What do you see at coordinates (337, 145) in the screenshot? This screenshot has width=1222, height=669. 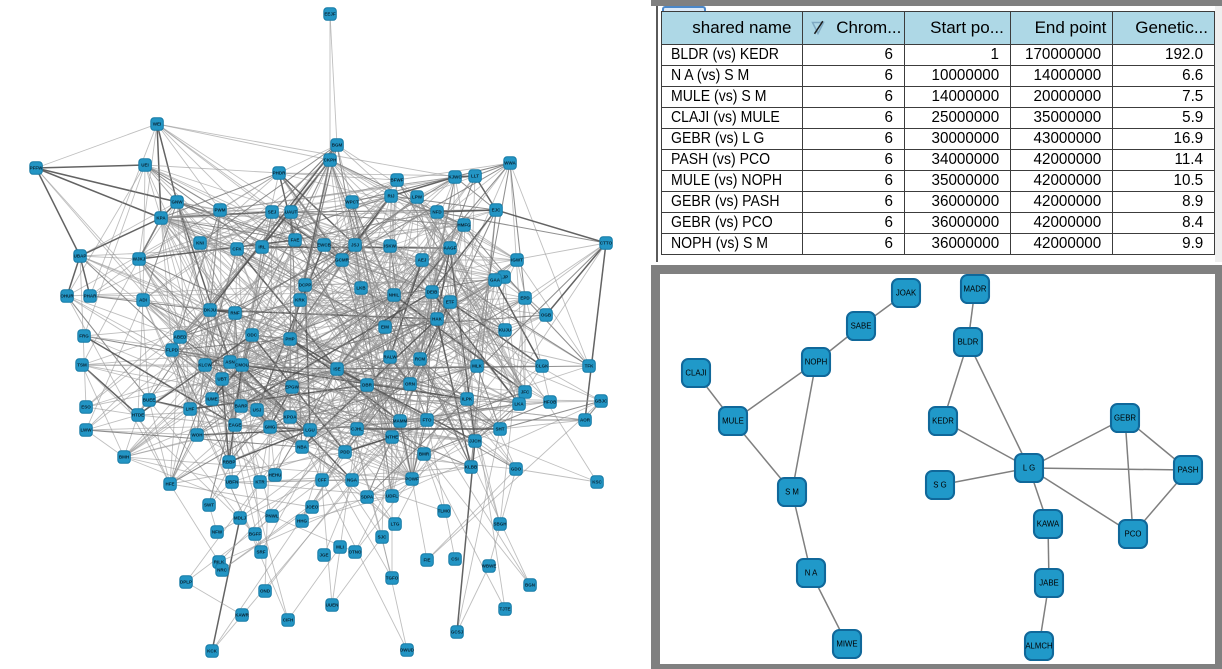 I see `svg-text: BGM` at bounding box center [337, 145].